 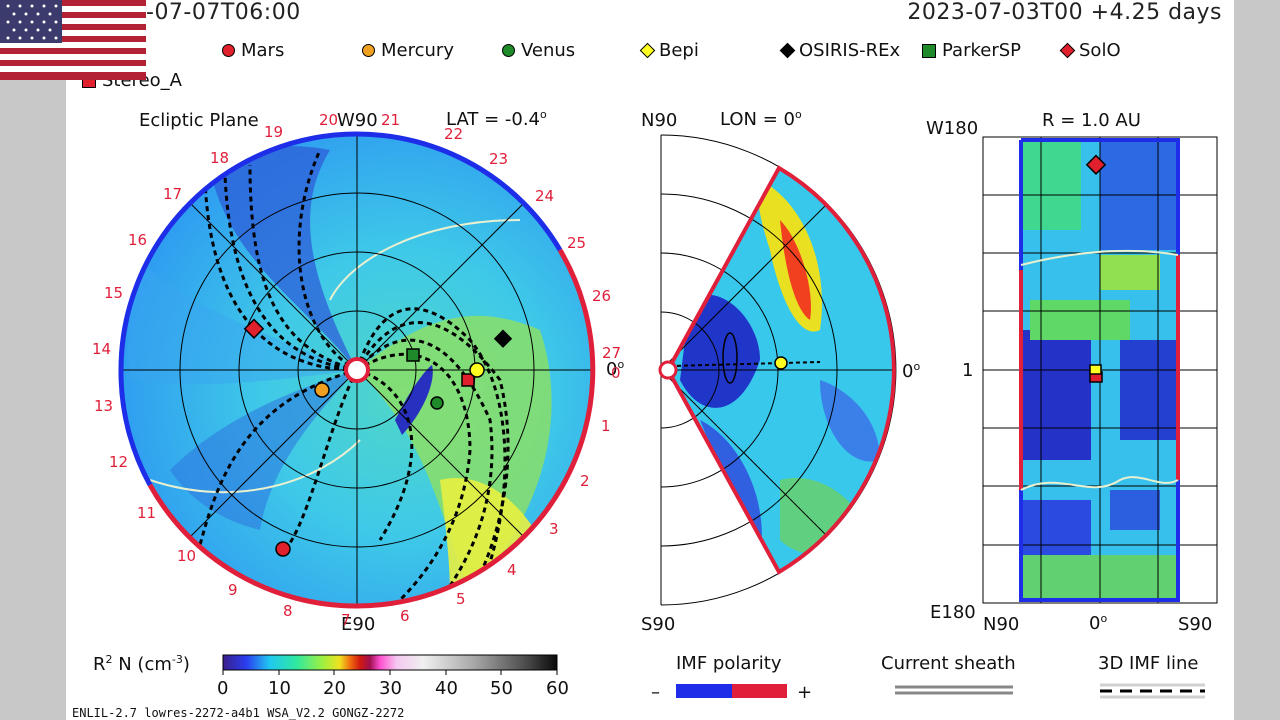 What do you see at coordinates (199, 120) in the screenshot?
I see `ecliptic-title: Ecliptic Plane` at bounding box center [199, 120].